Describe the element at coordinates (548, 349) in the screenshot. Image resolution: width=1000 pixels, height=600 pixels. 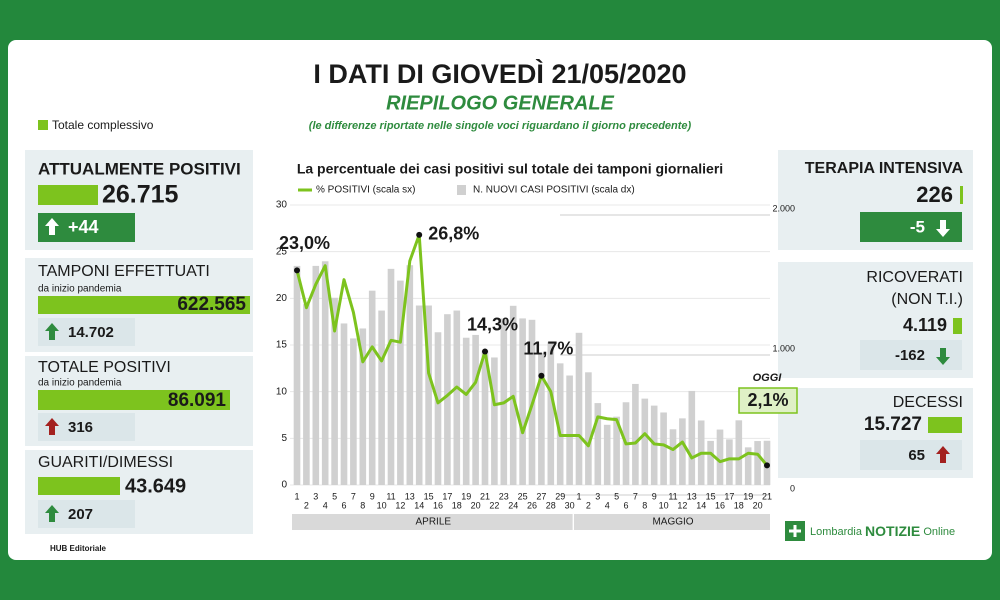
I see `value-label: 11,7%` at that location.